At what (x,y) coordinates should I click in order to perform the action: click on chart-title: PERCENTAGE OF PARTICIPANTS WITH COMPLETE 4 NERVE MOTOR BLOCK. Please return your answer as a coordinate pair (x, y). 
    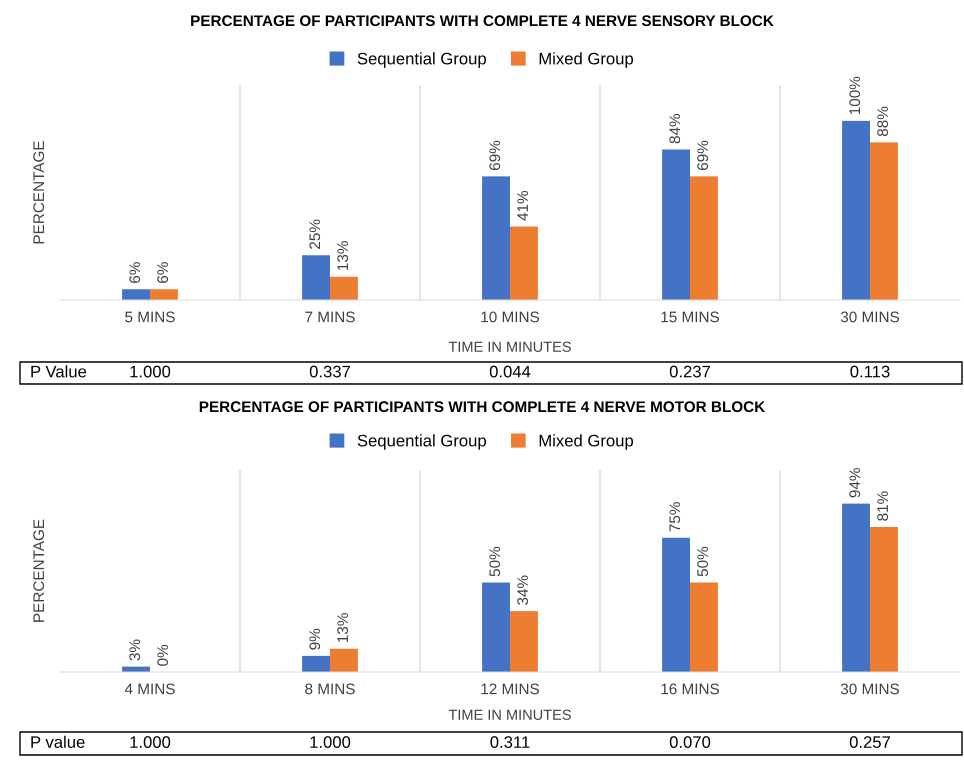
    Looking at the image, I should click on (483, 406).